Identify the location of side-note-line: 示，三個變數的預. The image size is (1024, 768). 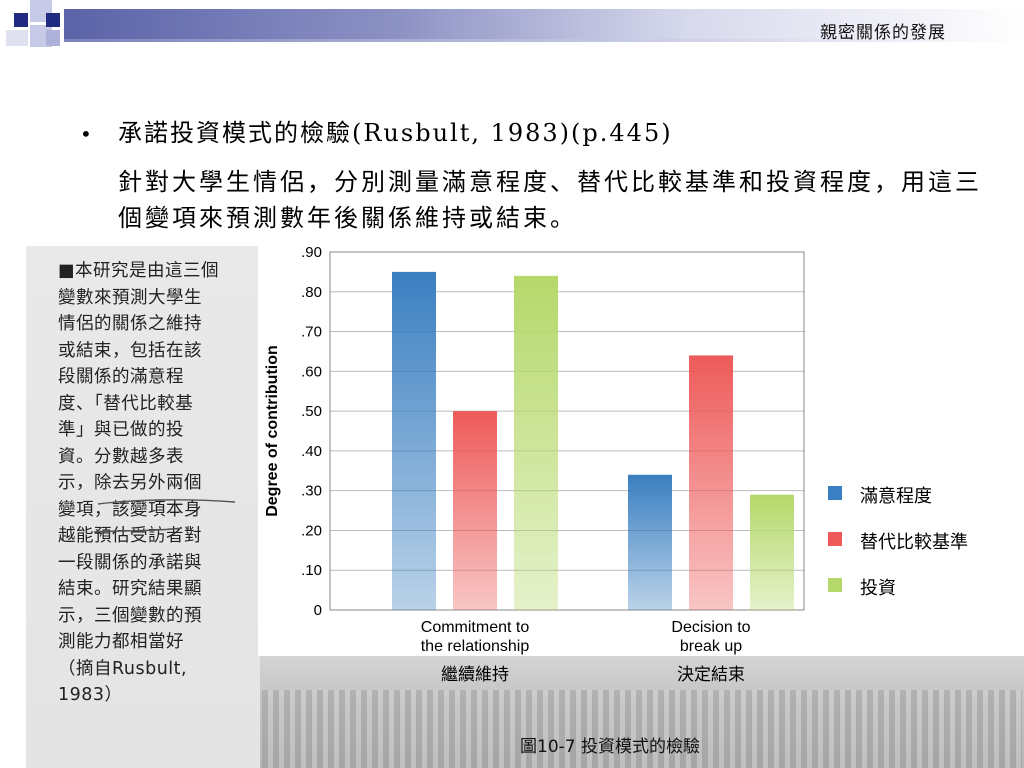
(130, 615).